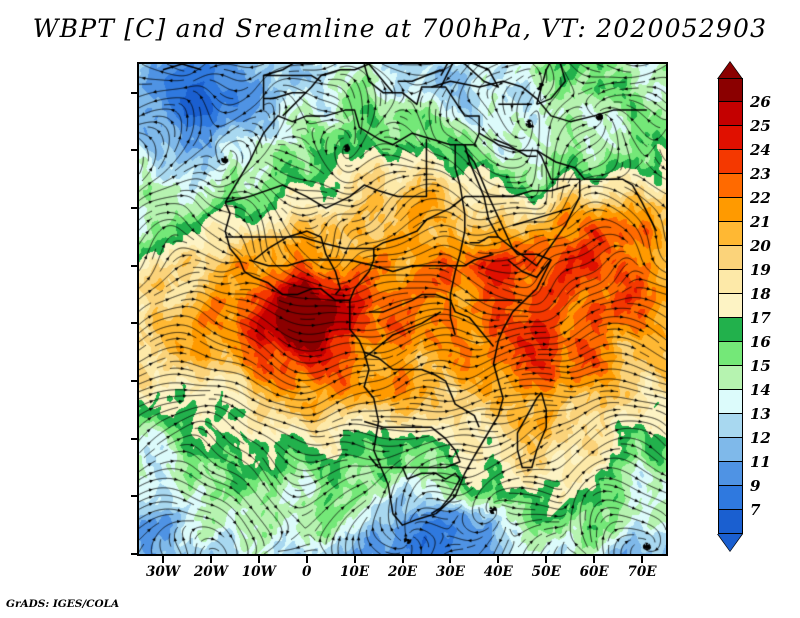 The height and width of the screenshot is (618, 800). What do you see at coordinates (642, 572) in the screenshot?
I see `x-axis-tick-label: 70E` at bounding box center [642, 572].